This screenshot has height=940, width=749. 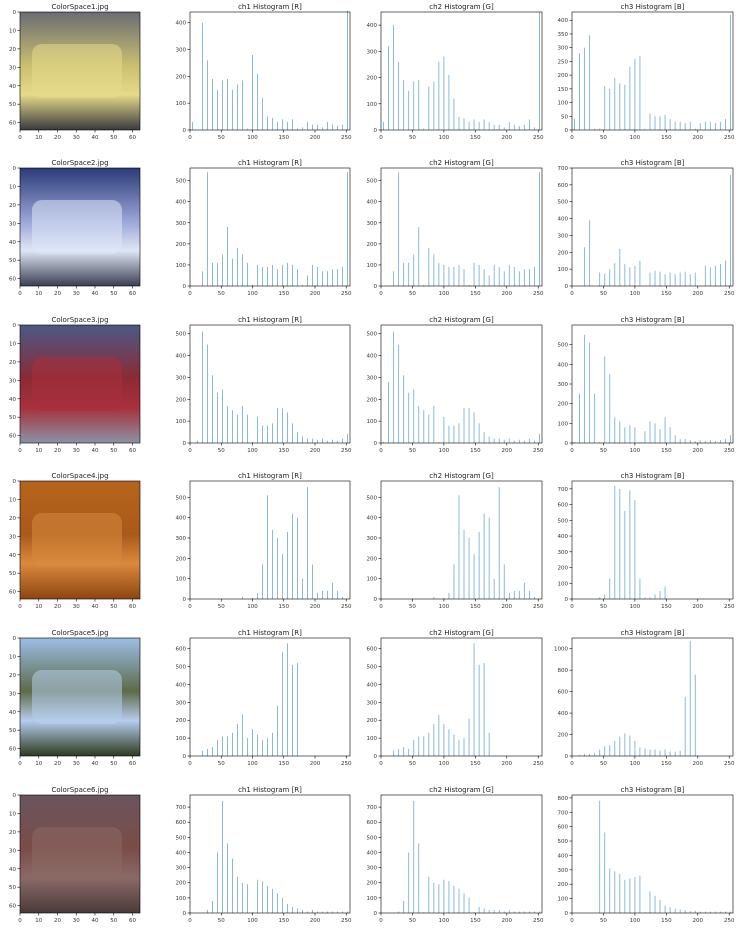 I want to click on histogram-title: ch2 Histogram [G], so click(x=461, y=163).